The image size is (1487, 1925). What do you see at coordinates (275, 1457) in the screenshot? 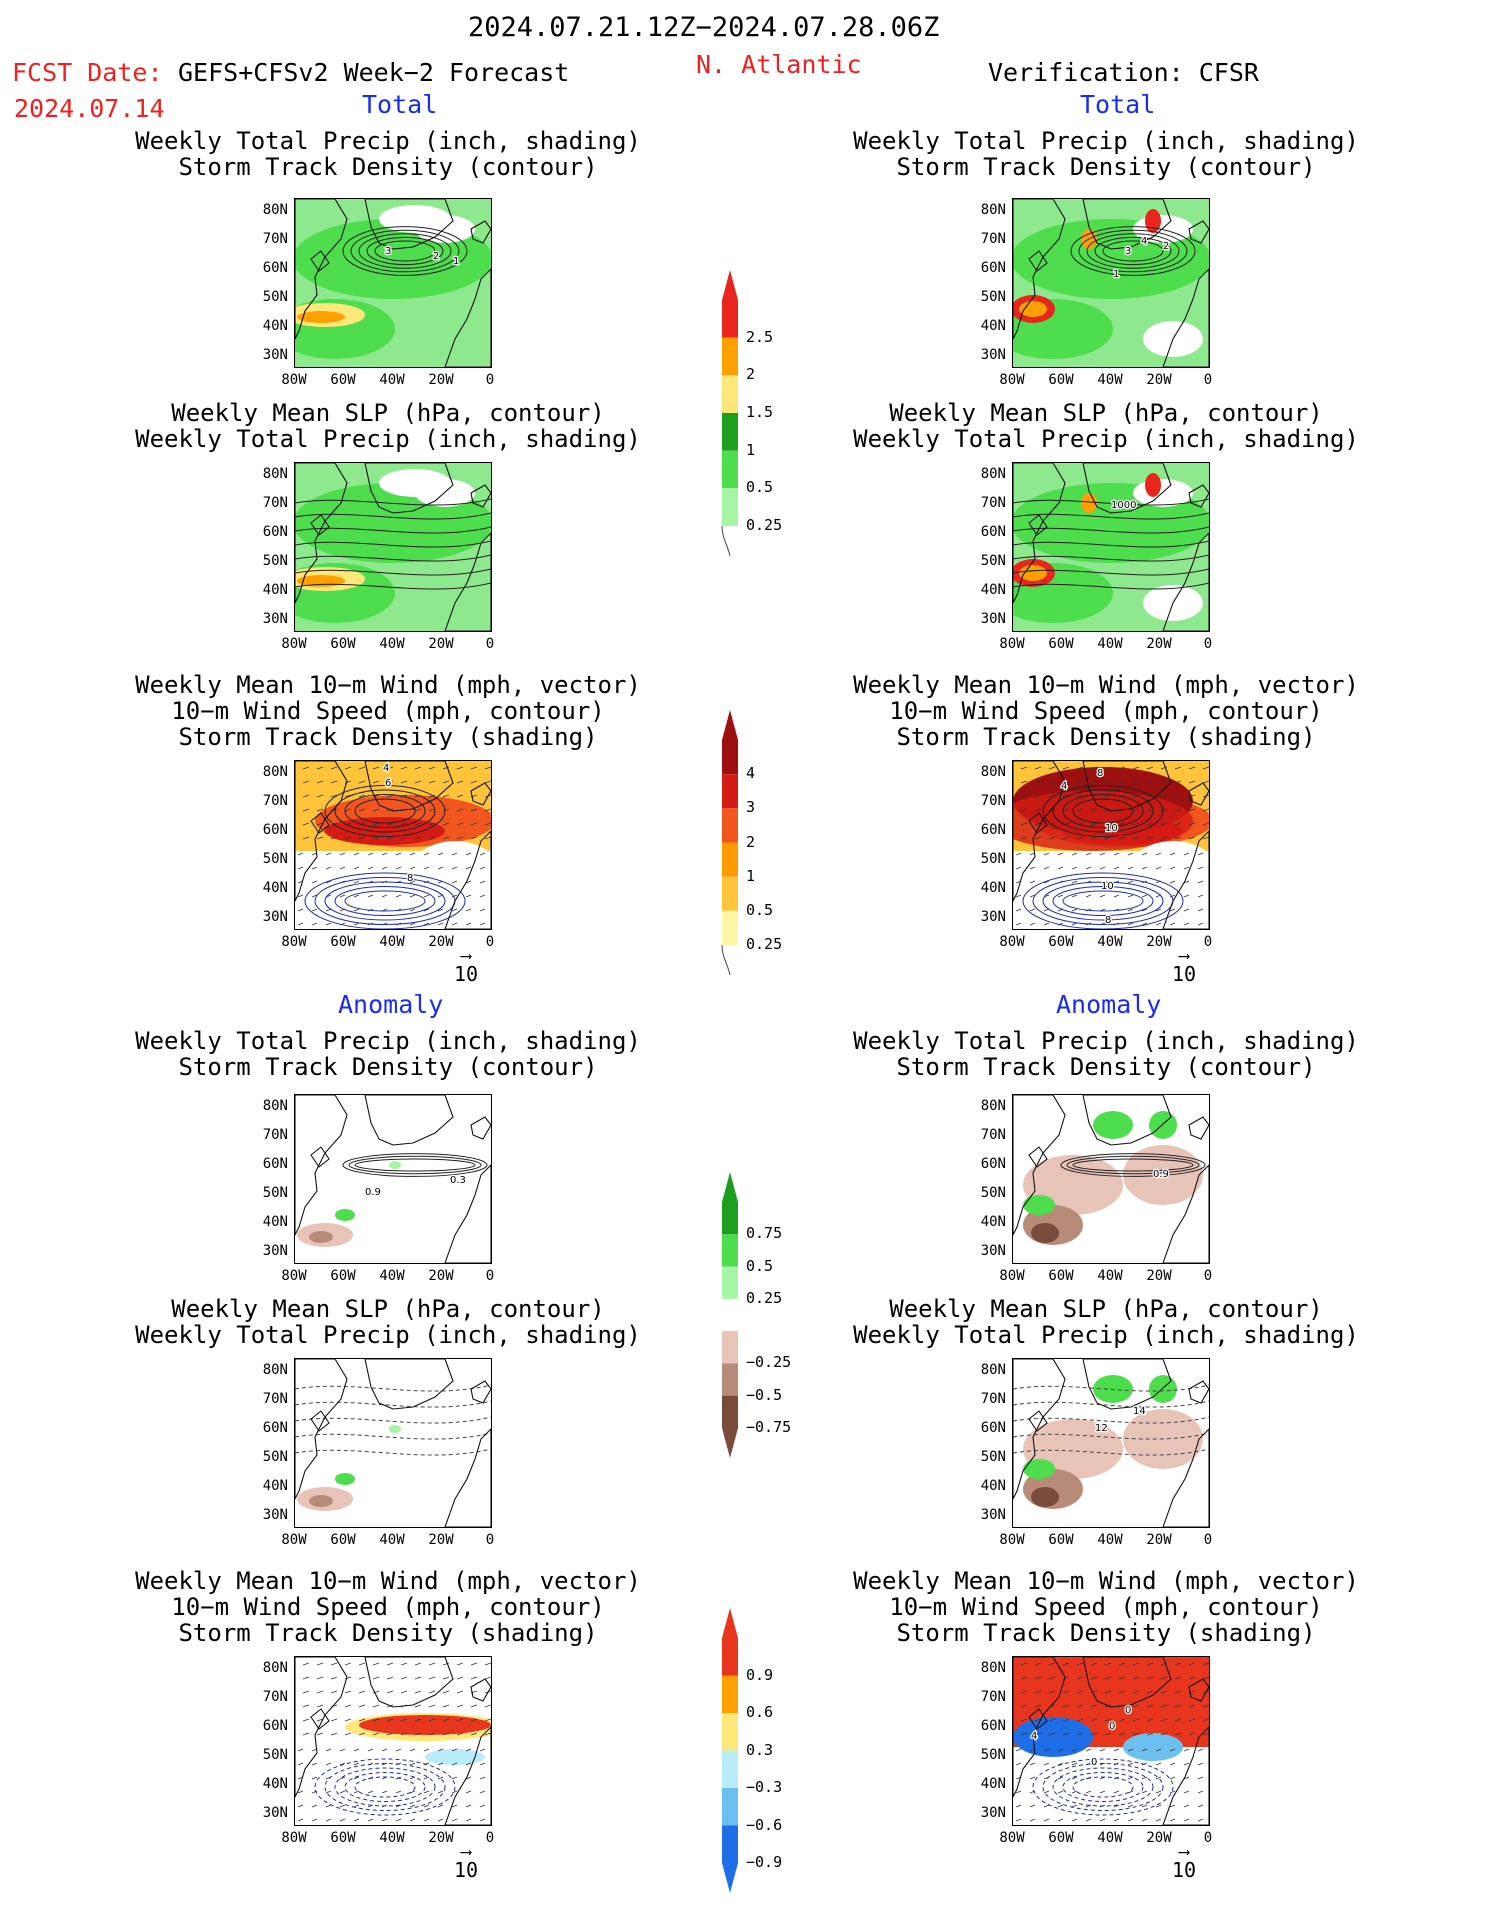
I see `lat-tick-label: 50N` at bounding box center [275, 1457].